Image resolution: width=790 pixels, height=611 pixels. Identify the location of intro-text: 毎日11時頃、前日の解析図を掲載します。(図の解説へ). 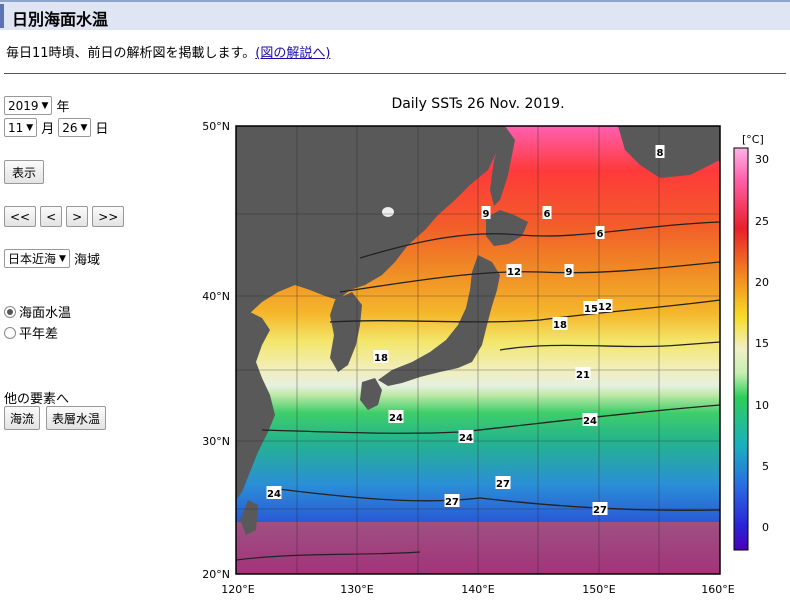
(168, 51).